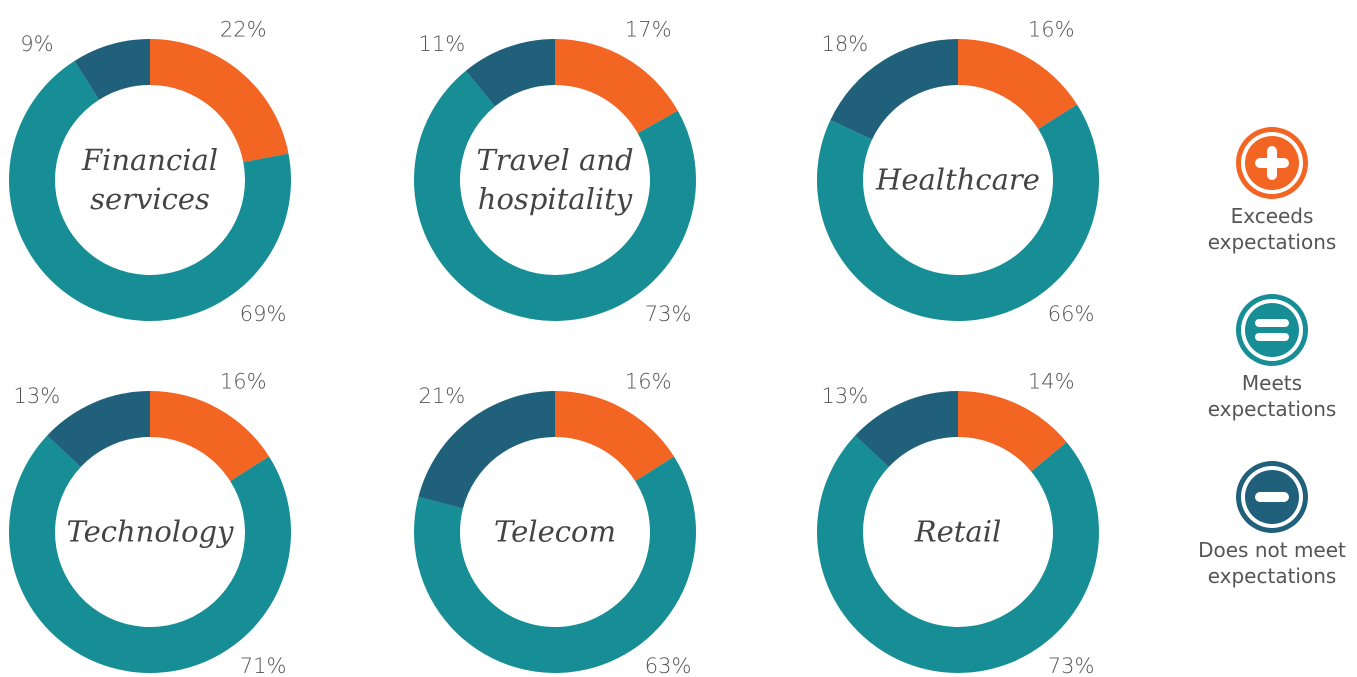 The image size is (1357, 677). I want to click on donut-title: Healthcare, so click(958, 179).